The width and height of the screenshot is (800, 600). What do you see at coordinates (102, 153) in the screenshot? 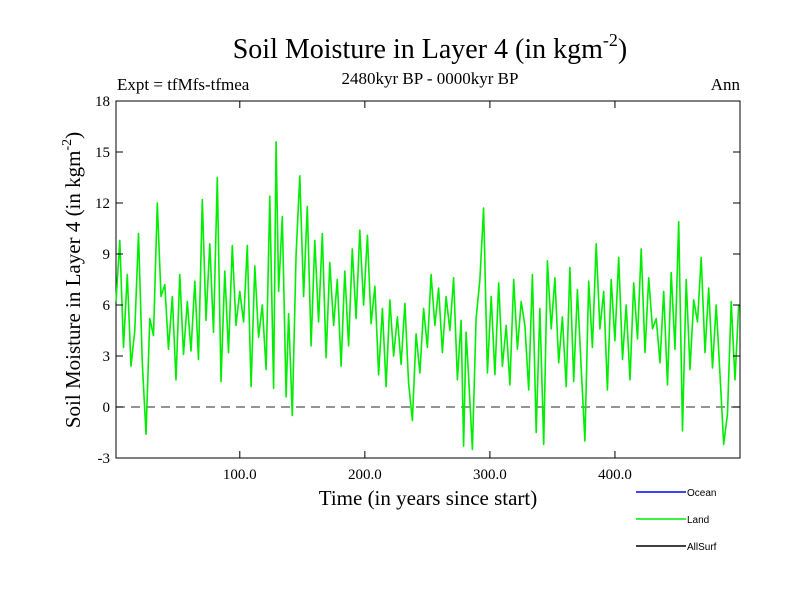
I see `y-tick-label: 15` at bounding box center [102, 153].